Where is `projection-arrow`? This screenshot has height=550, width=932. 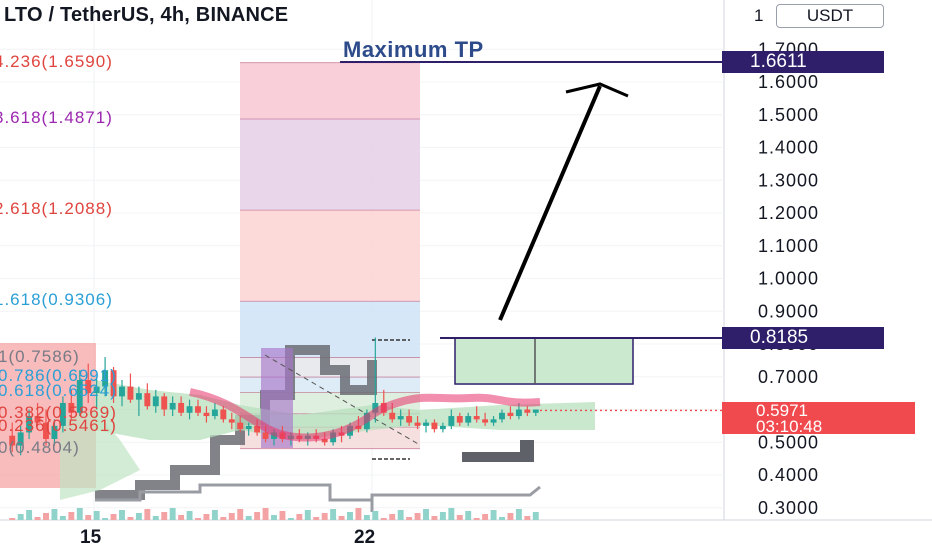
projection-arrow is located at coordinates (550, 203).